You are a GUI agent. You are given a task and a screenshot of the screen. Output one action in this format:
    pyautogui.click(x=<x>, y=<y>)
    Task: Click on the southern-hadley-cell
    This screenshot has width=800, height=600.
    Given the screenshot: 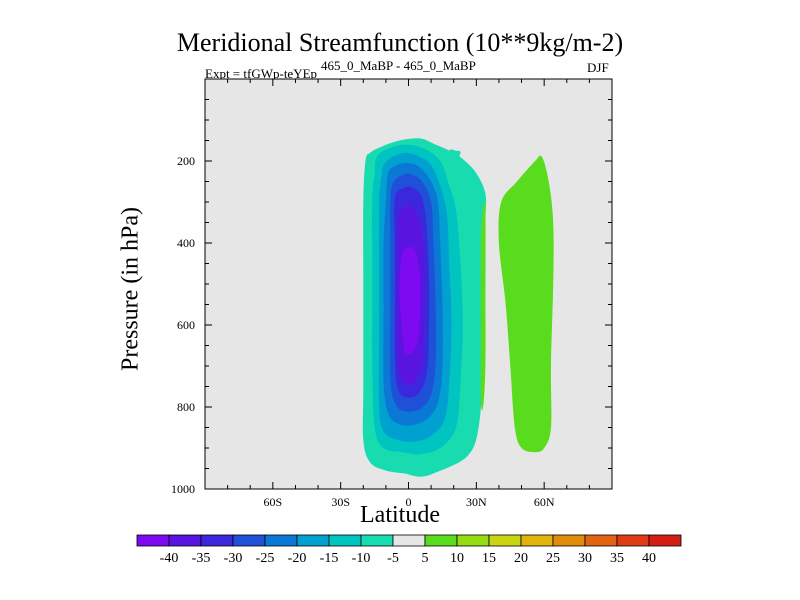 What is the action you would take?
    pyautogui.click(x=424, y=307)
    